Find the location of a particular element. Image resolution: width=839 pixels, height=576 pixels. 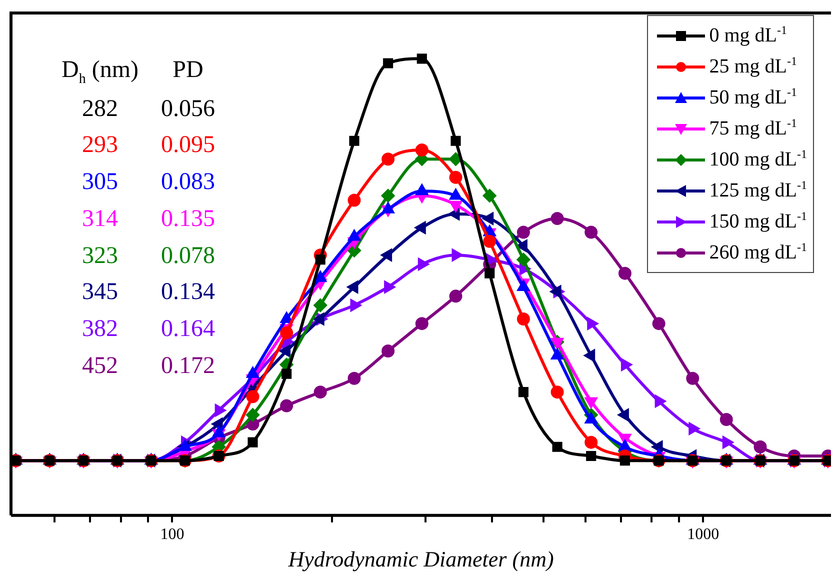

annotation: 0.172 is located at coordinates (188, 365).